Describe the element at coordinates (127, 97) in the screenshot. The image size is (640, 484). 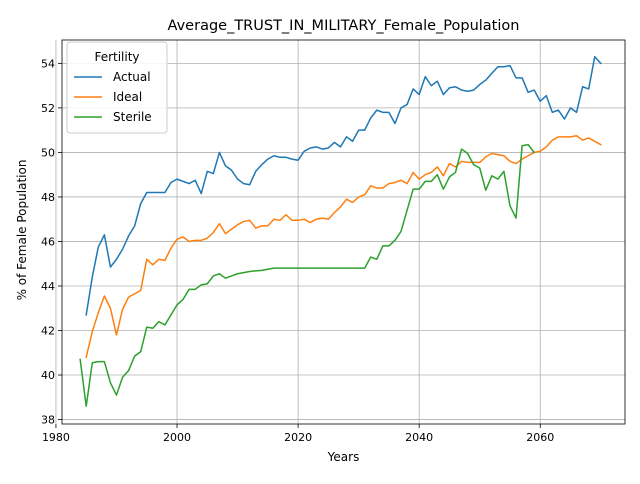
I see `legend-label-ideal: Ideal` at that location.